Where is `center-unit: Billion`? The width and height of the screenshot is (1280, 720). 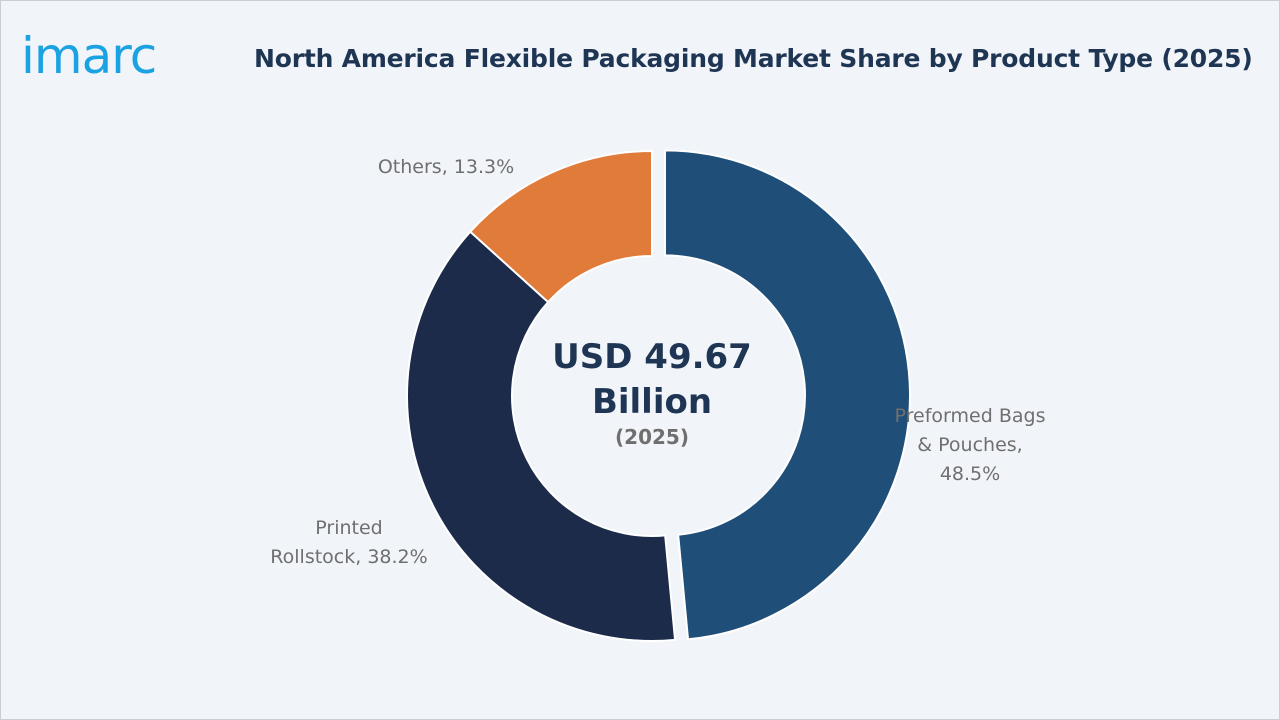 center-unit: Billion is located at coordinates (652, 402).